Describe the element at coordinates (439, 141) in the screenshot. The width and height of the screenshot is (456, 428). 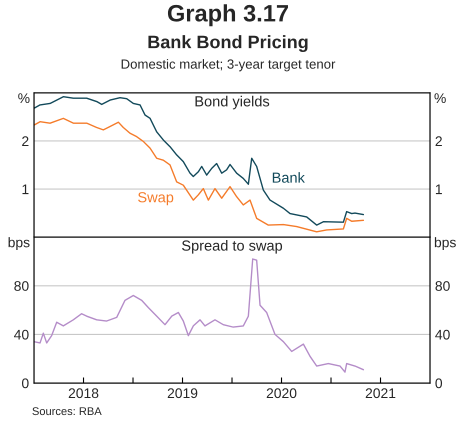
I see `y2-tick-label: 2` at that location.